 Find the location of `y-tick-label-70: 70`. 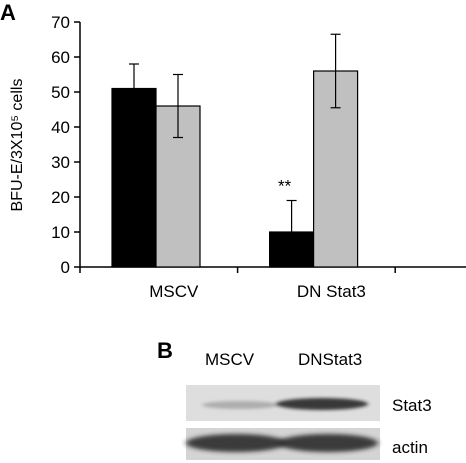

y-tick-label-70: 70 is located at coordinates (60, 22).